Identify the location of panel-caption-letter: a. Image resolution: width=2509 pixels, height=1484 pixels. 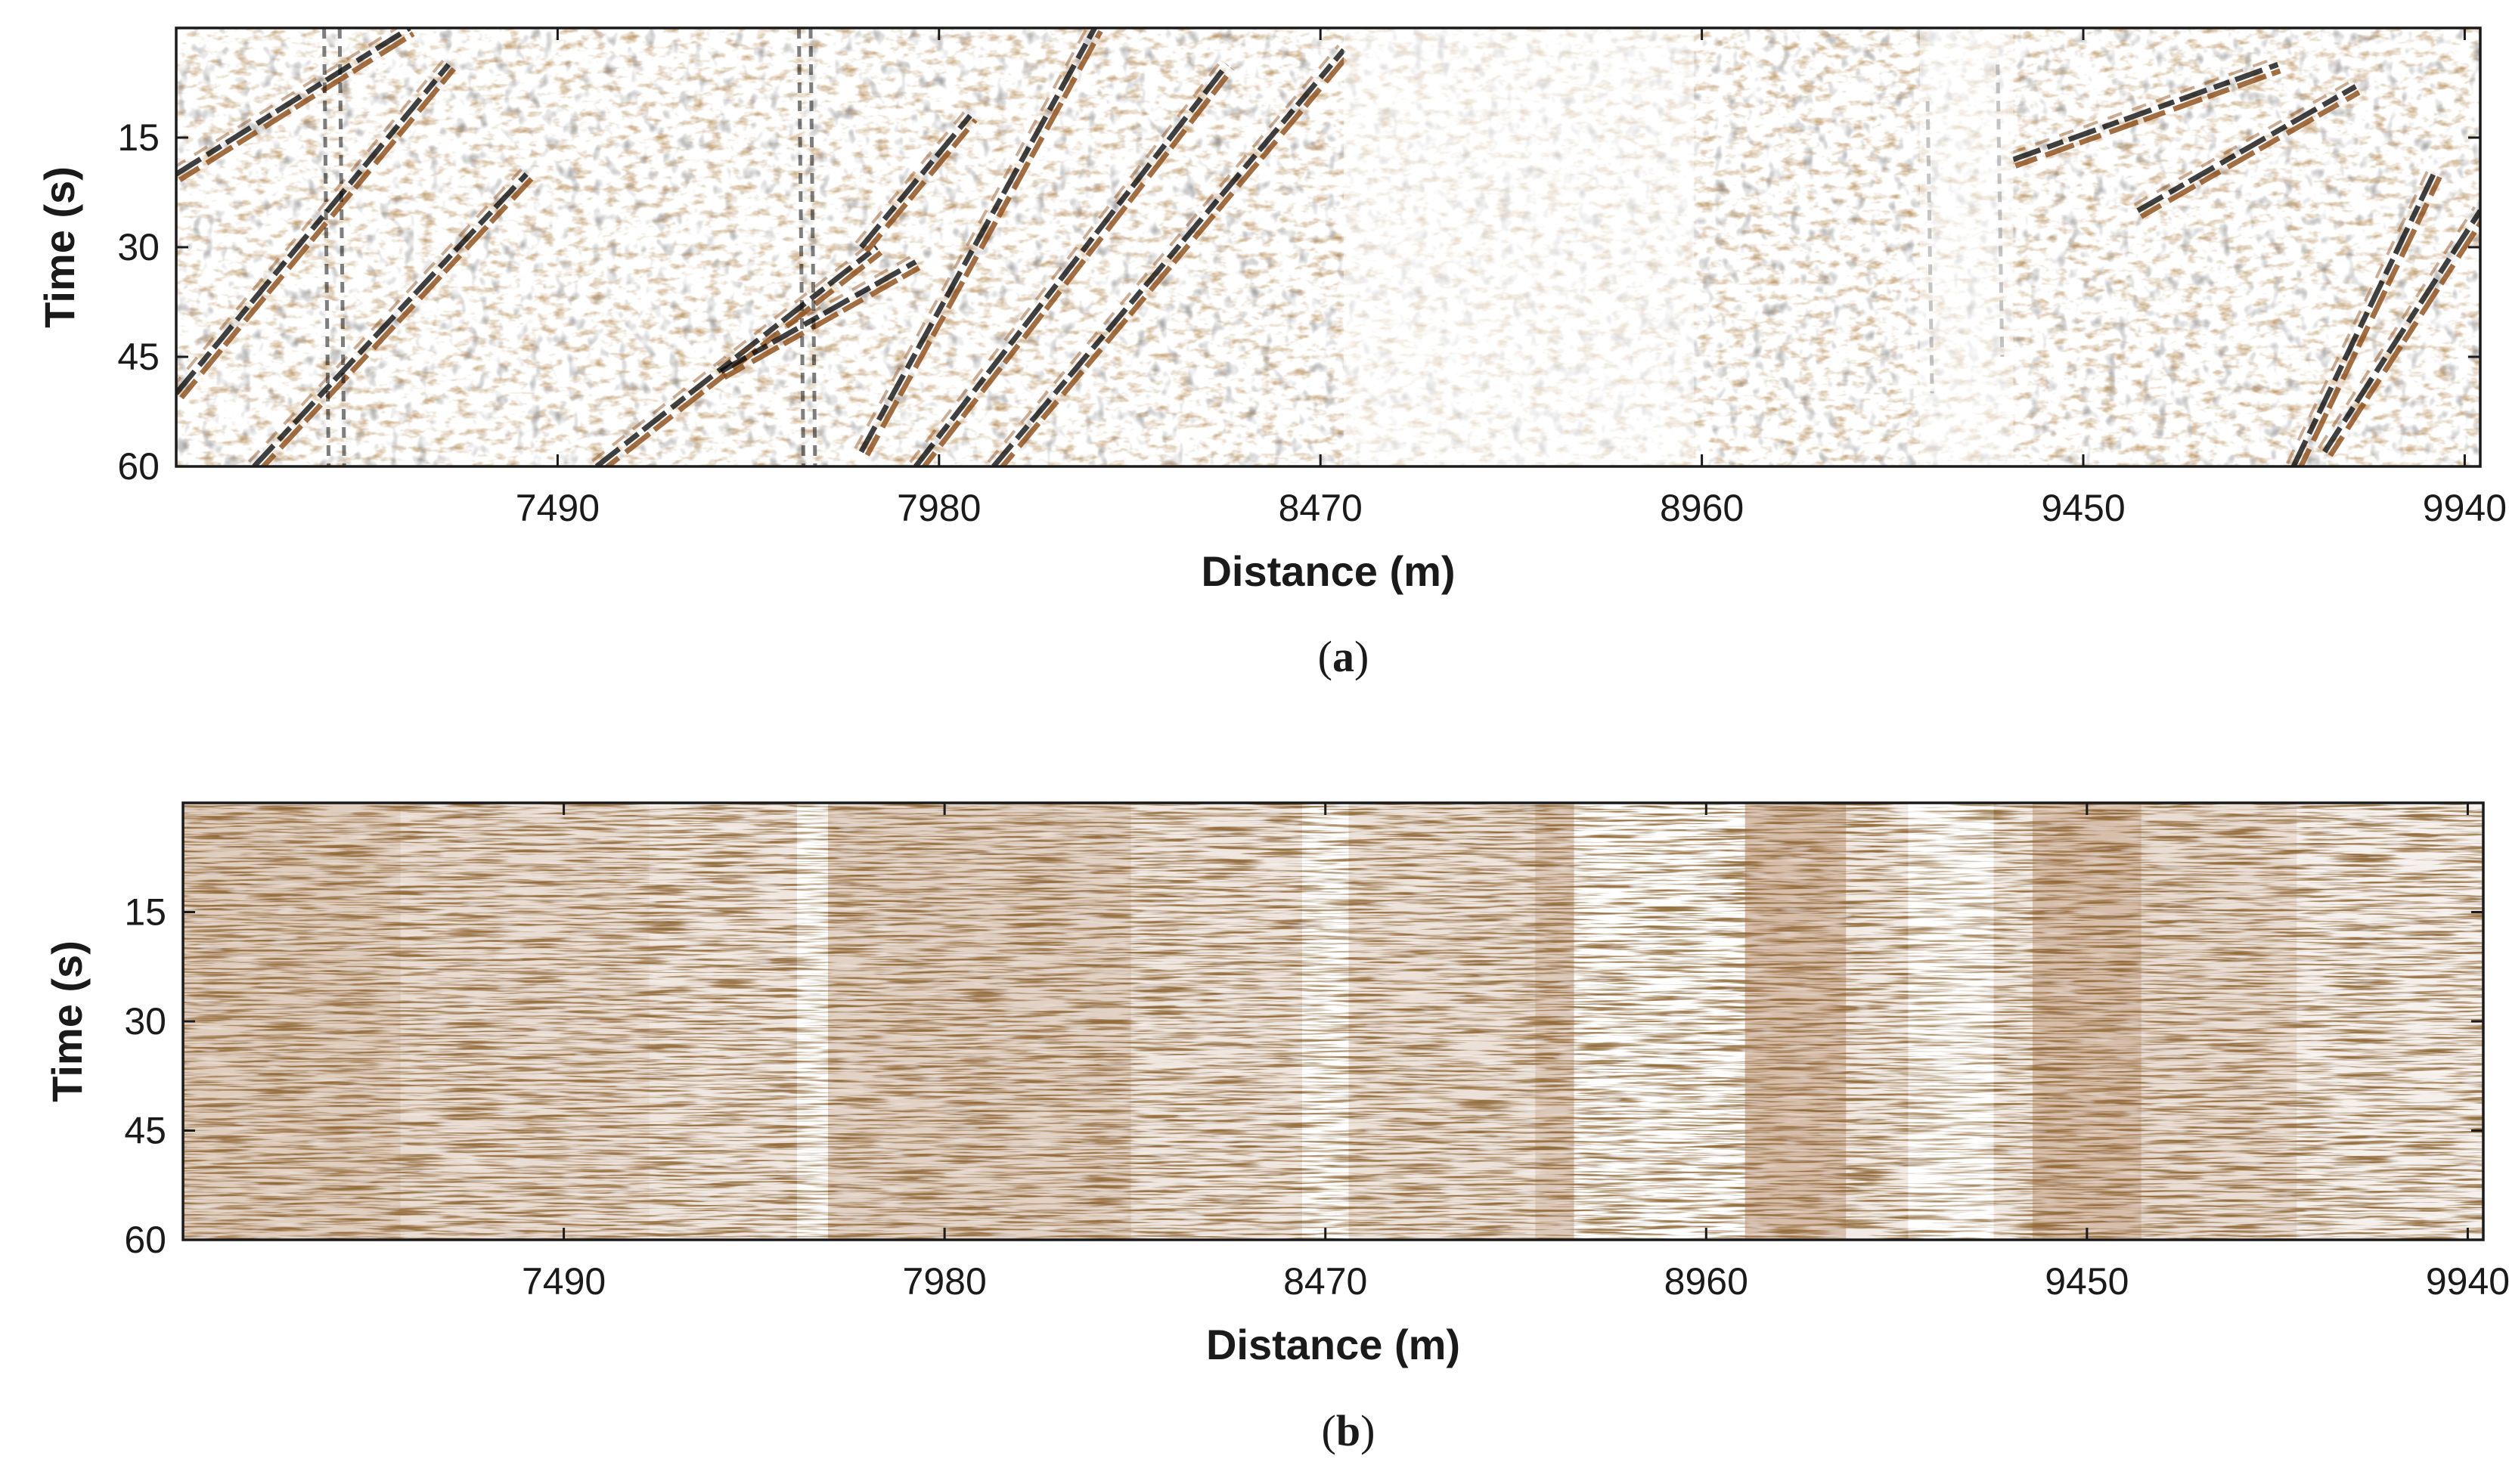
(1343, 656).